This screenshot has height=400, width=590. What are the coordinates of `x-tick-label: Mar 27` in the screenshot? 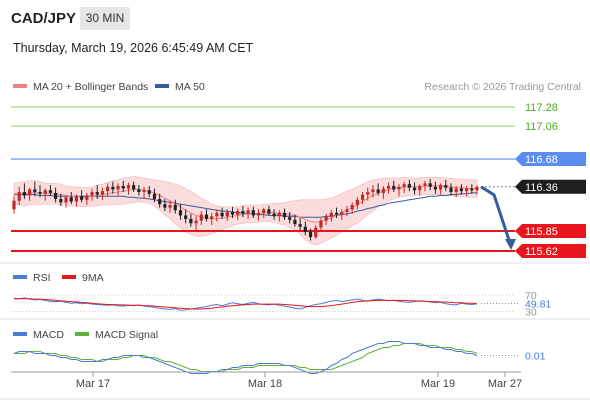 It's located at (505, 384).